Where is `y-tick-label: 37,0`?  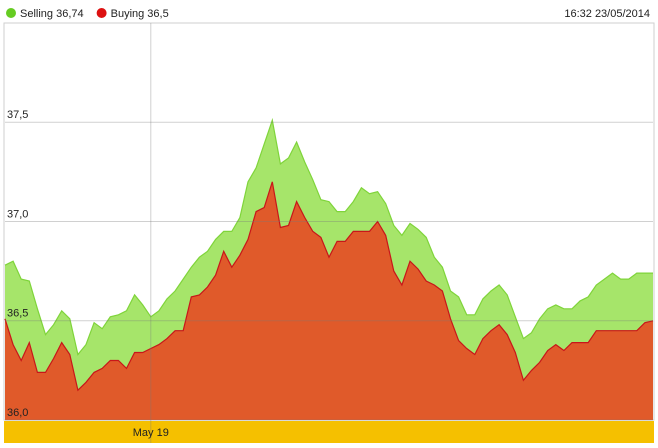
y-tick-label: 37,0 is located at coordinates (17, 214).